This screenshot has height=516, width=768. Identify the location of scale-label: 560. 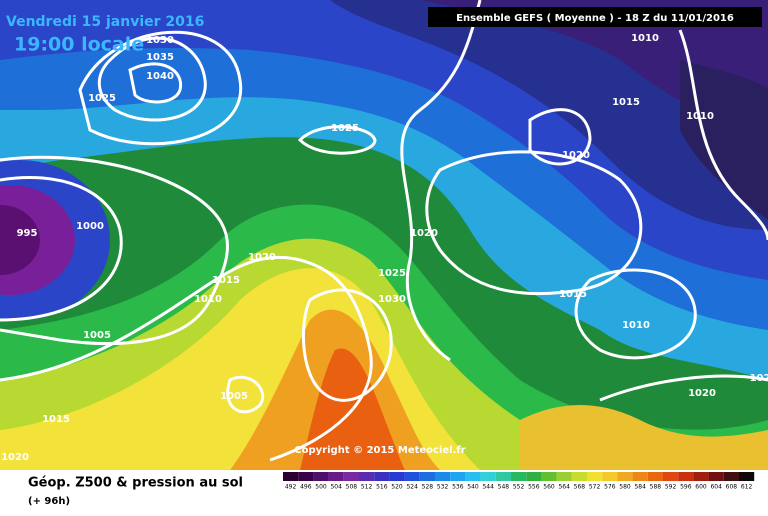
(549, 487).